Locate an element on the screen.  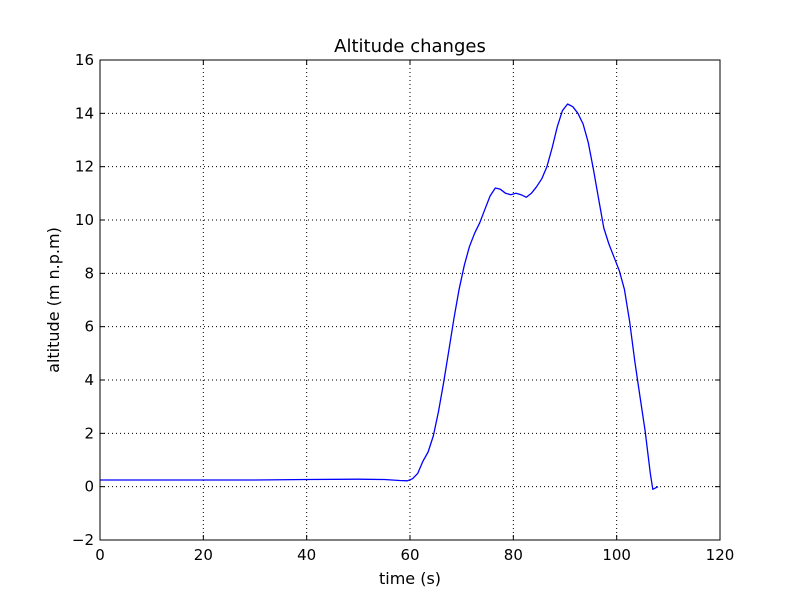
chart-title: Altitude changes is located at coordinates (410, 46).